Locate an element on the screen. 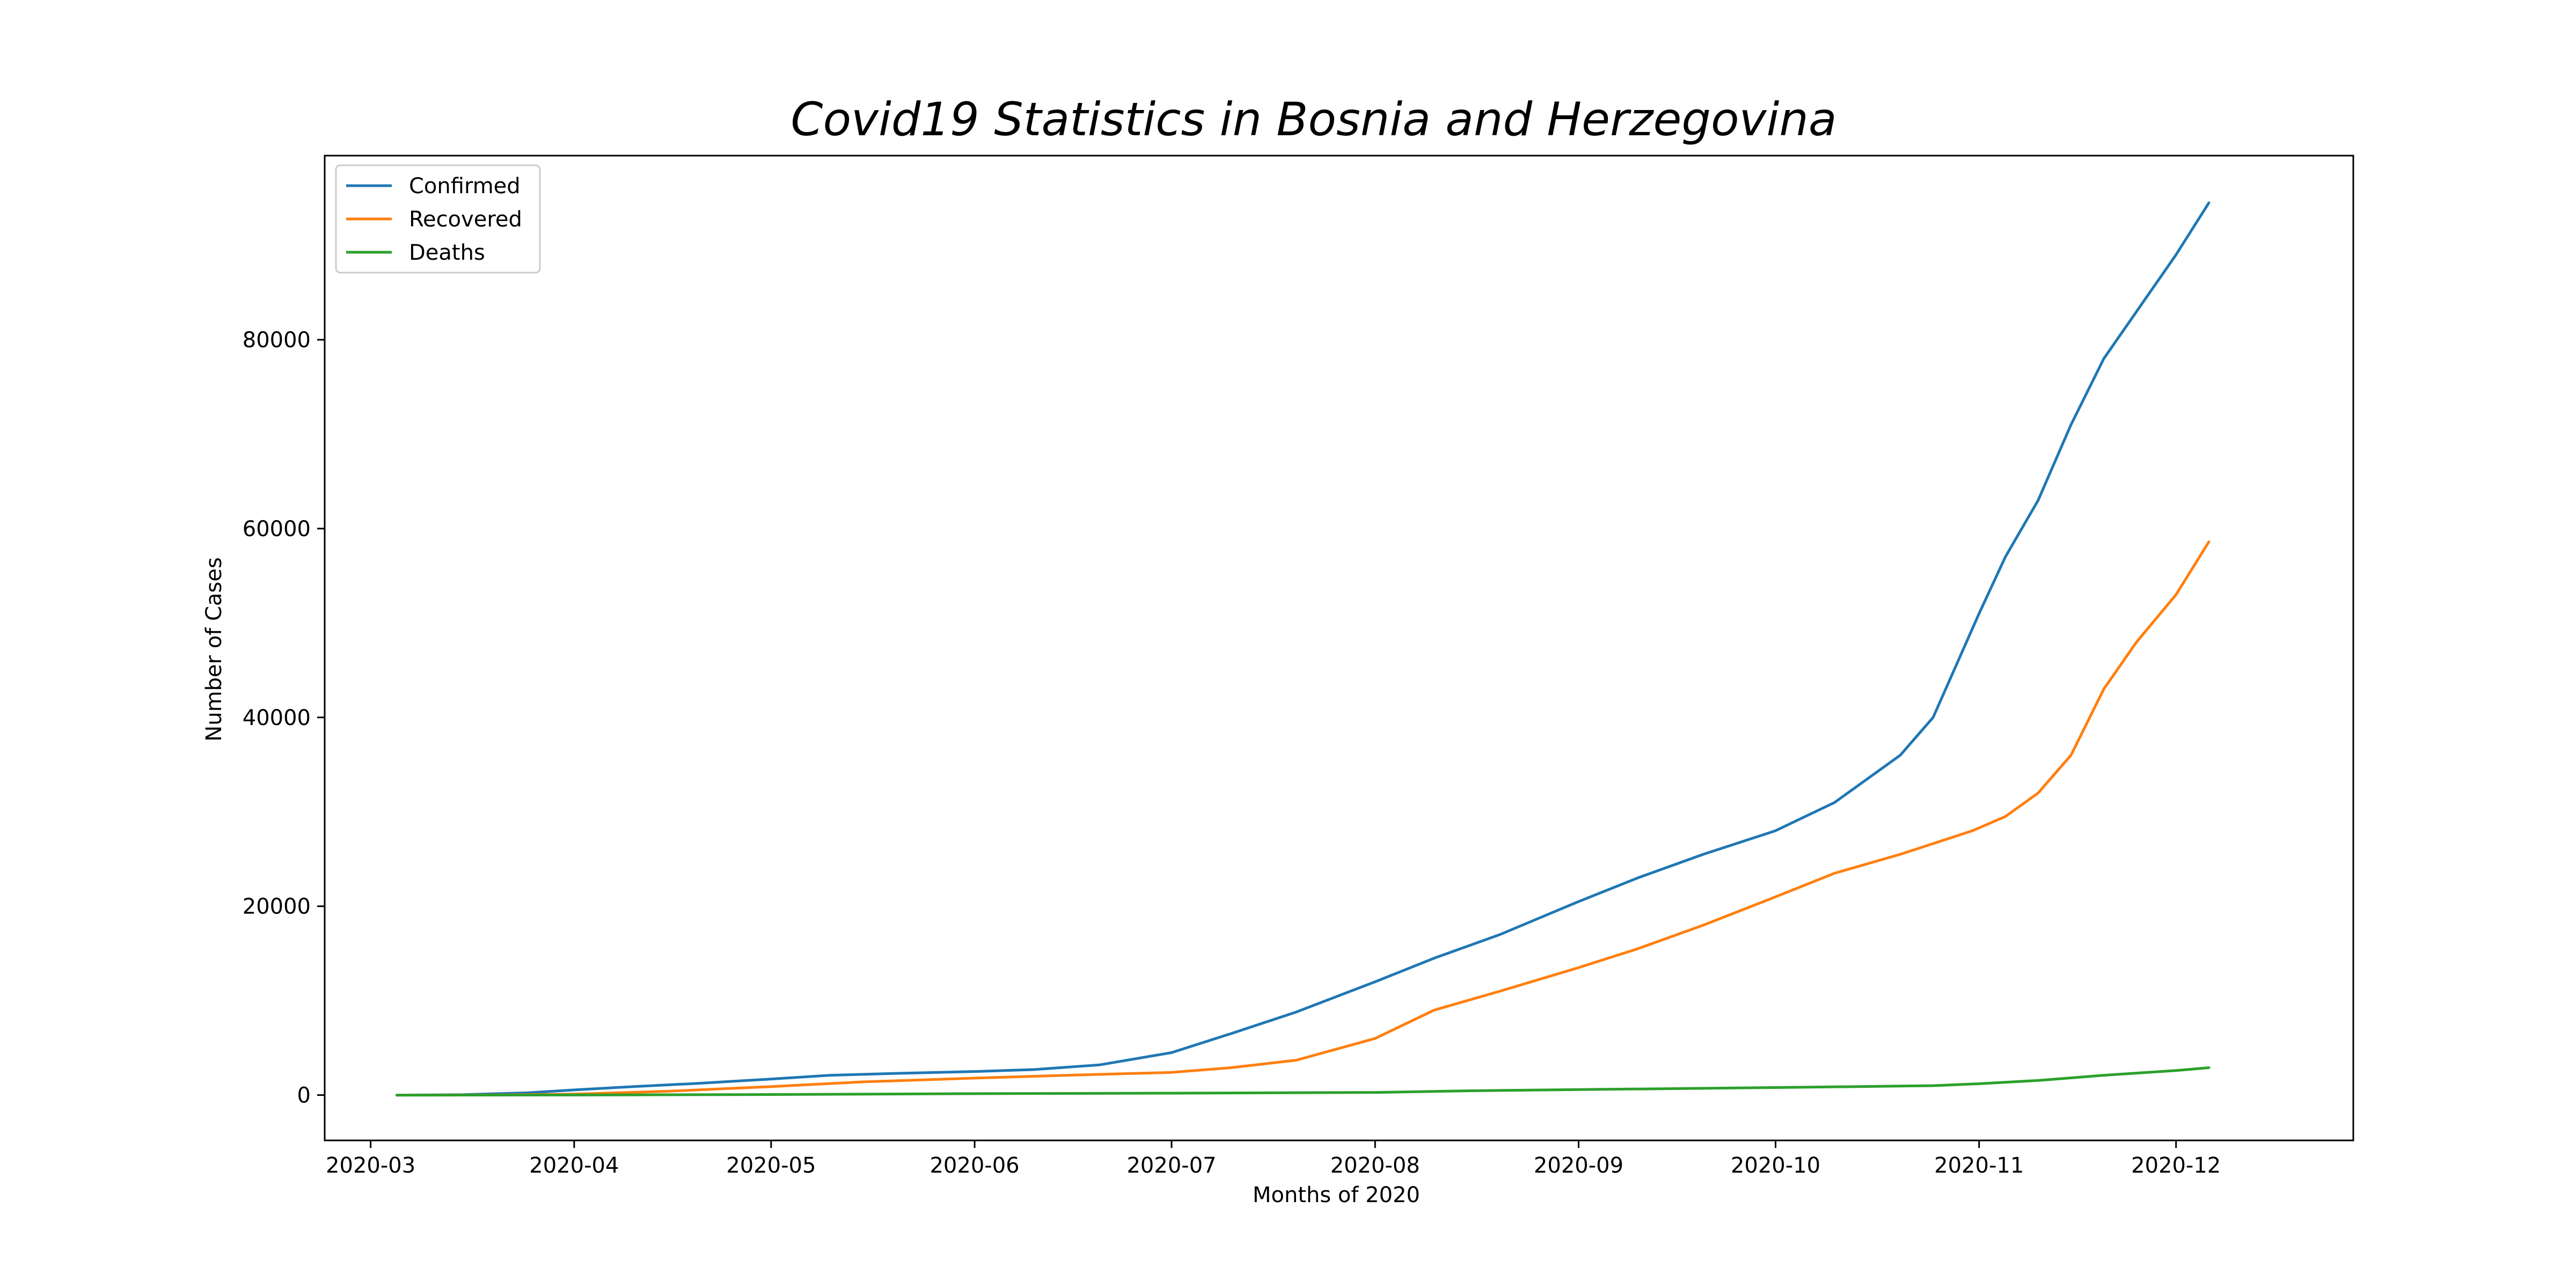 The image size is (2576, 1288). legend-box is located at coordinates (438, 219).